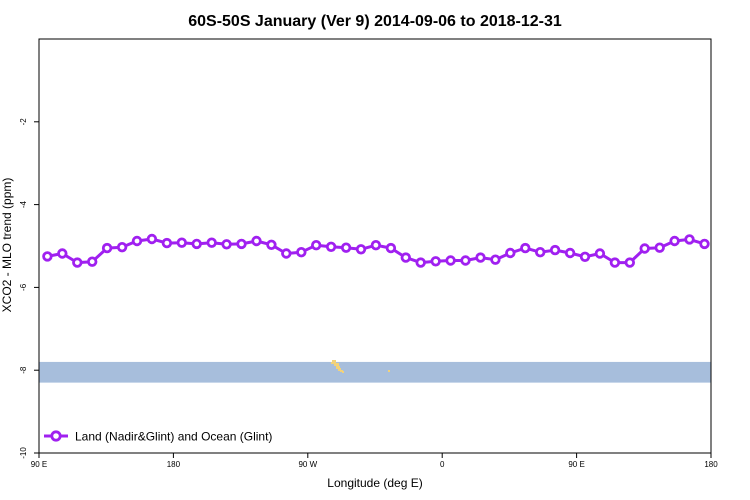  I want to click on legend: Land (Nadir&Glint) and Ocean (Glint), so click(158, 437).